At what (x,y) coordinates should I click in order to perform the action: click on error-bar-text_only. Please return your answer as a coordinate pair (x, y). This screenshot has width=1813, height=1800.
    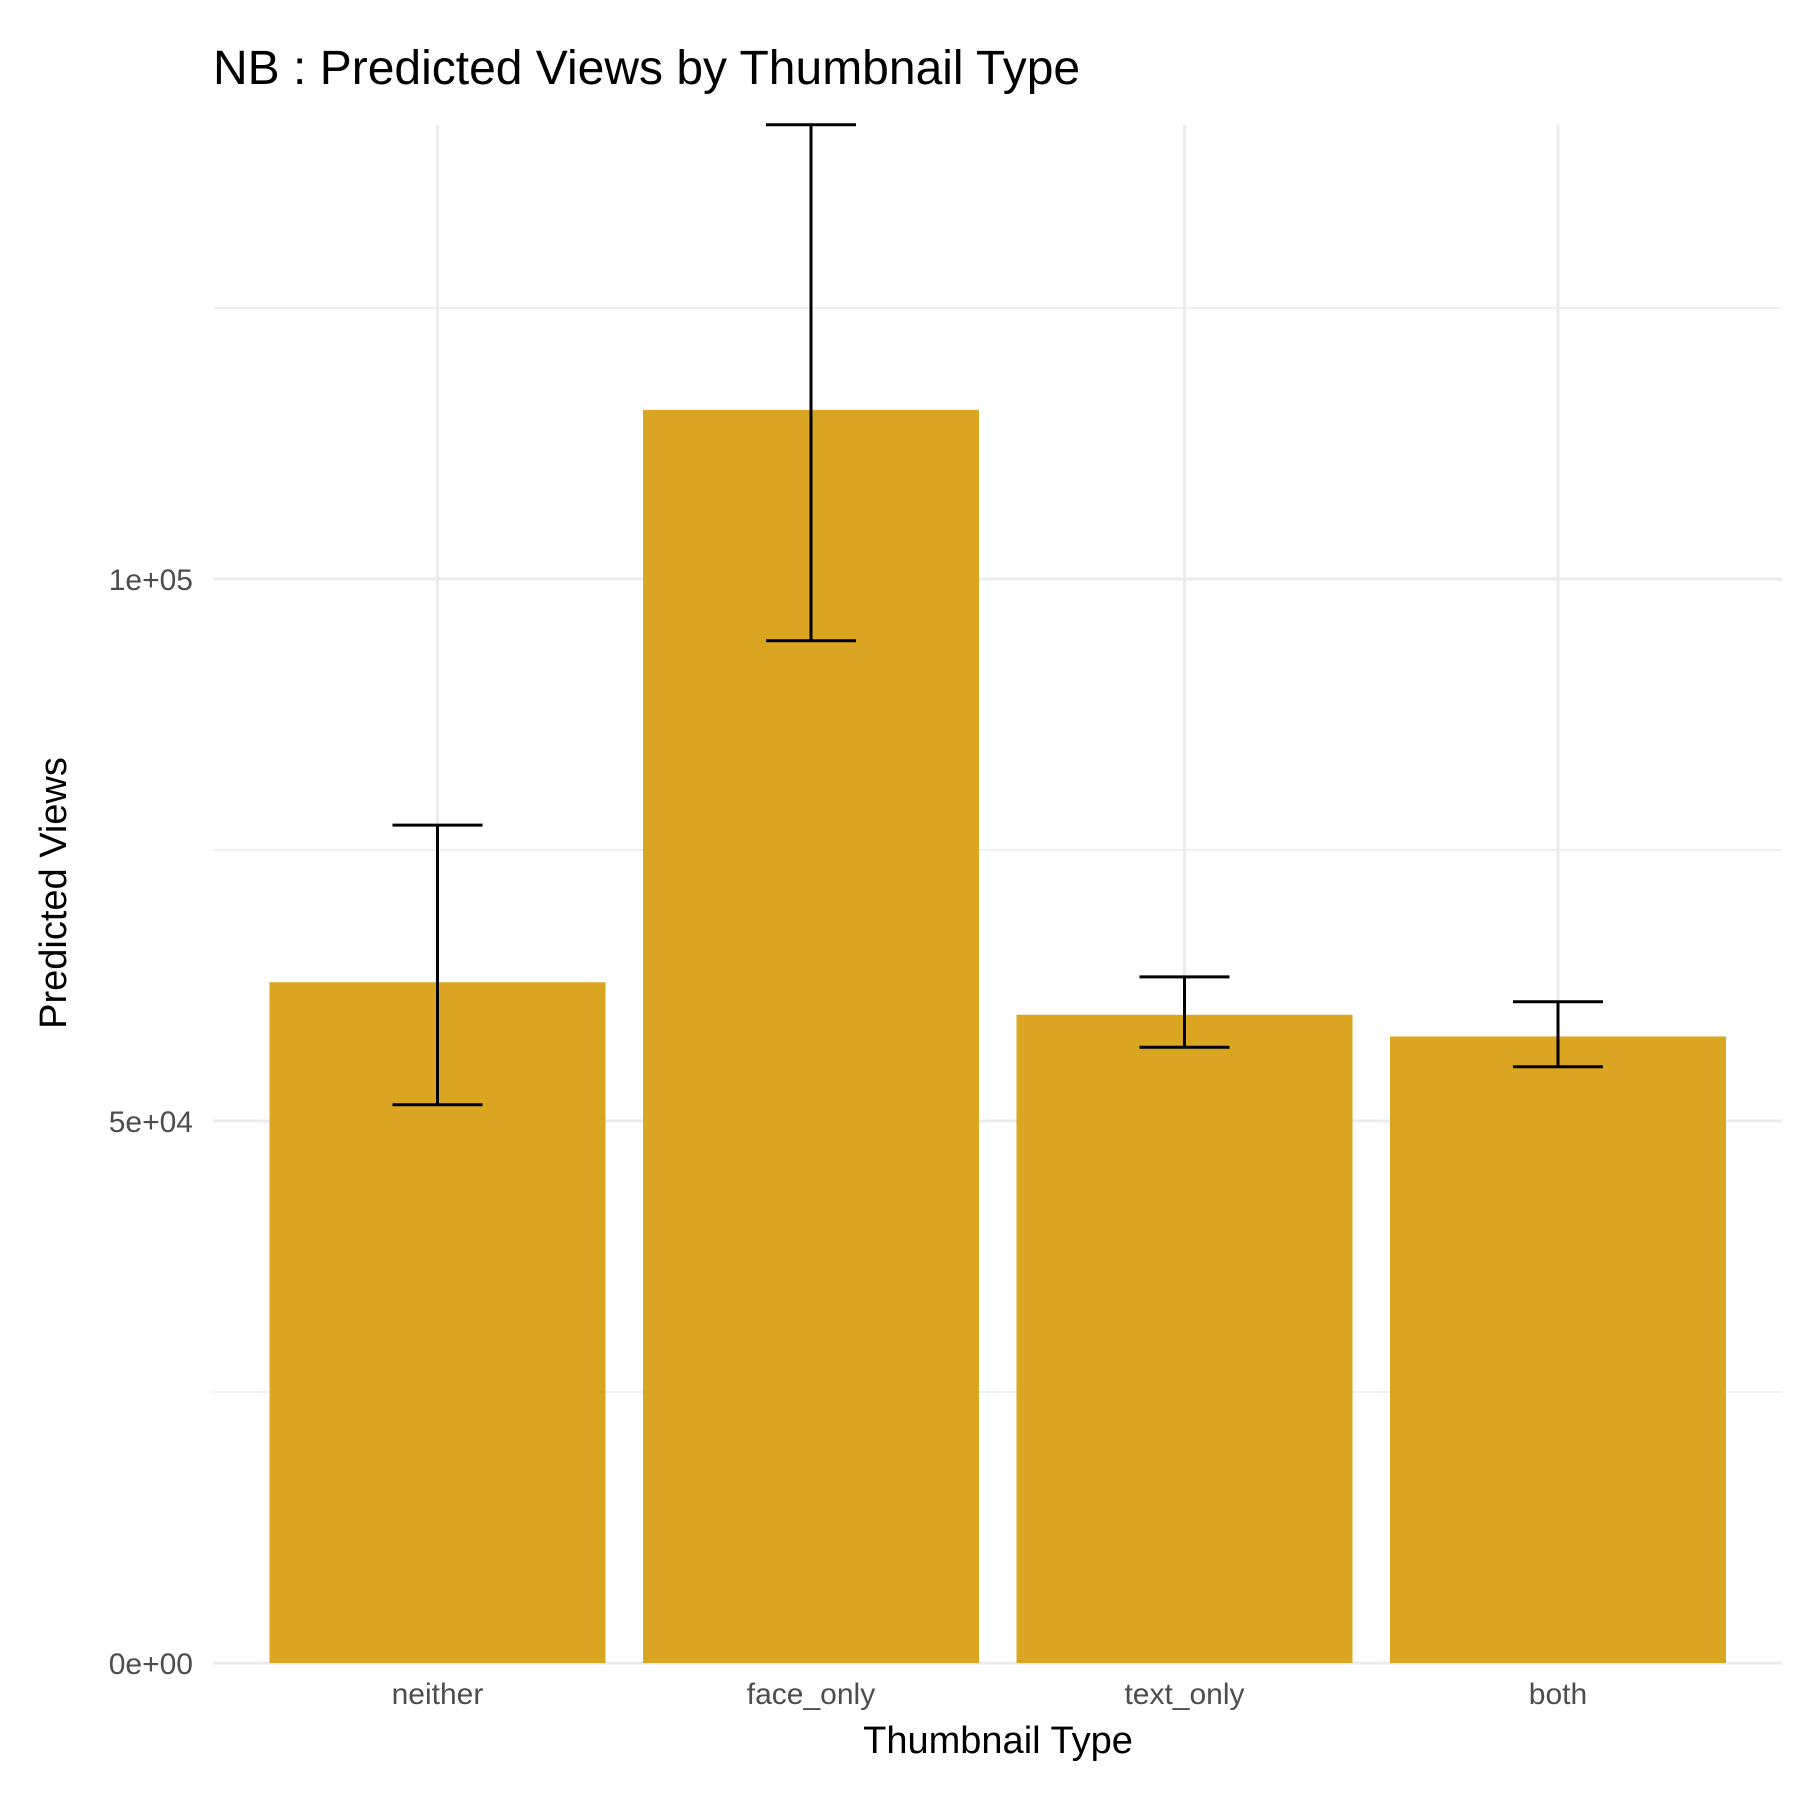
    Looking at the image, I should click on (1184, 1012).